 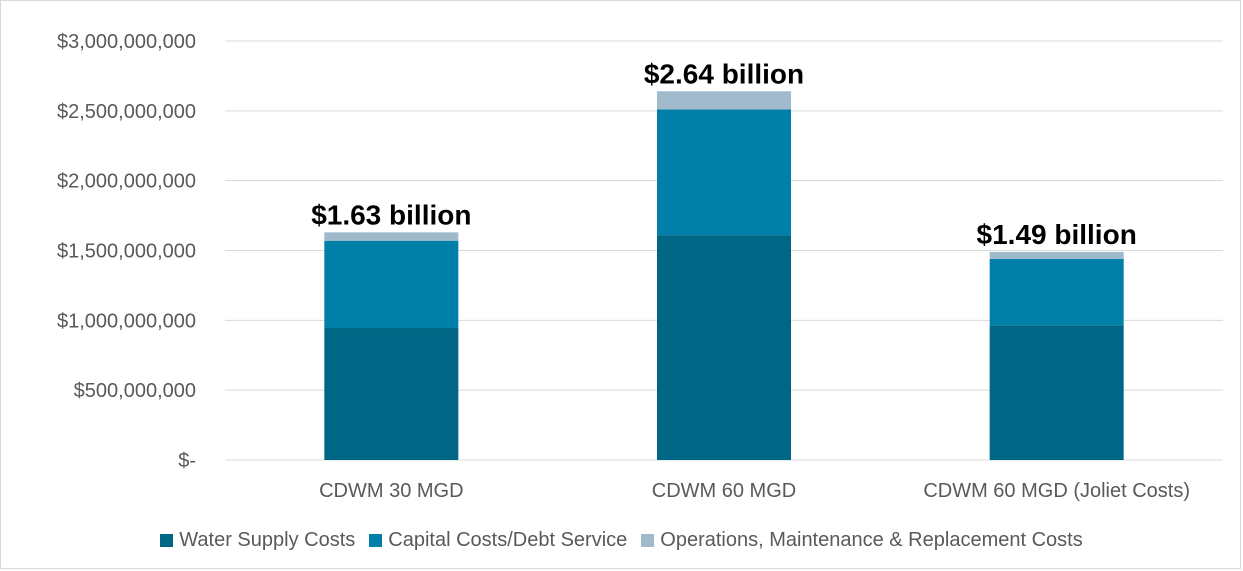 What do you see at coordinates (126, 321) in the screenshot?
I see `y-tick-label: $1,000,000,000` at bounding box center [126, 321].